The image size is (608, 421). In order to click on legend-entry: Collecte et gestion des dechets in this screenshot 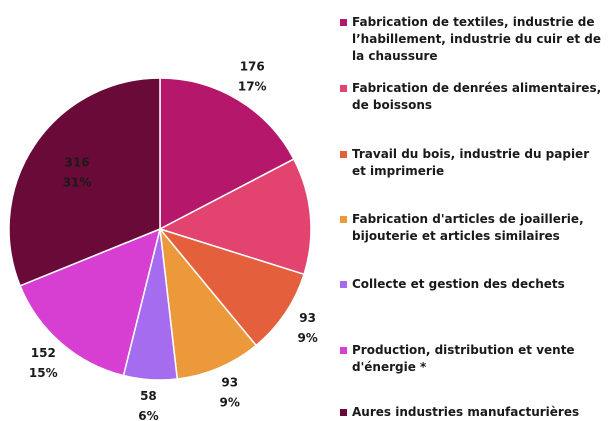, I will do `click(471, 284)`.